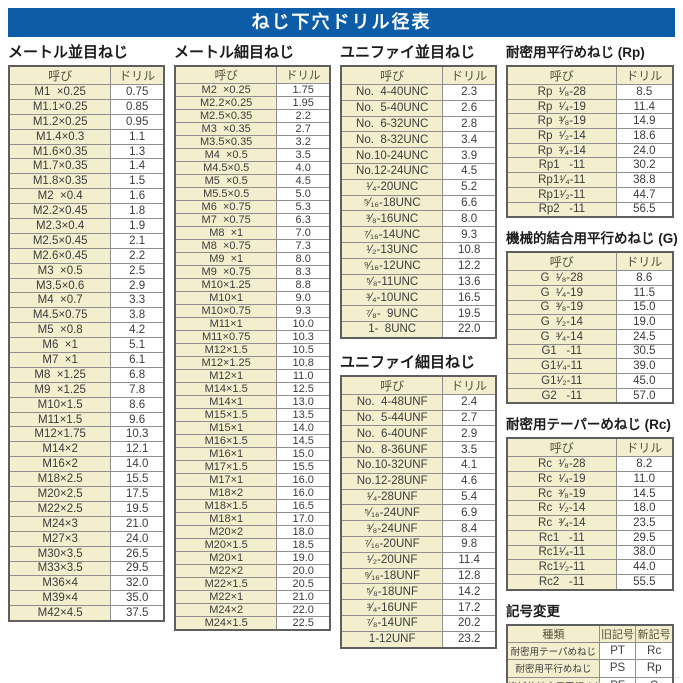 The height and width of the screenshot is (683, 683). I want to click on name-cell: Rp ¹⁄₂-14, so click(561, 136).